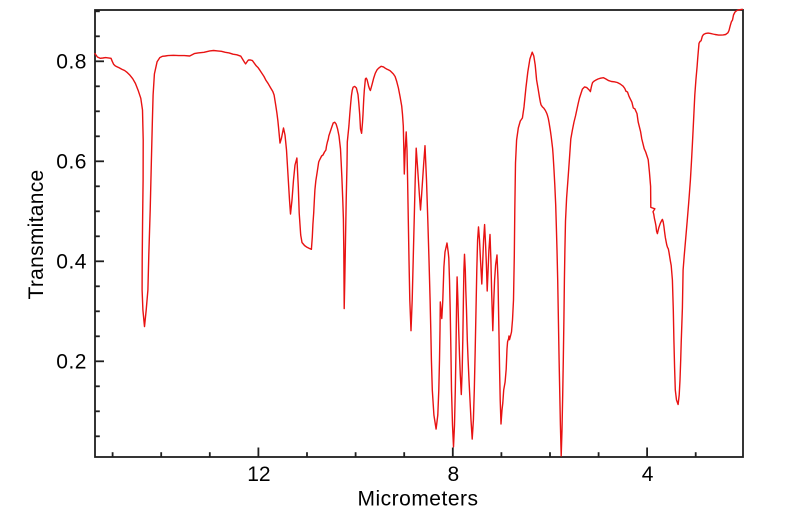 This screenshot has width=799, height=516. Describe the element at coordinates (71, 161) in the screenshot. I see `svg-text: 0.6` at that location.